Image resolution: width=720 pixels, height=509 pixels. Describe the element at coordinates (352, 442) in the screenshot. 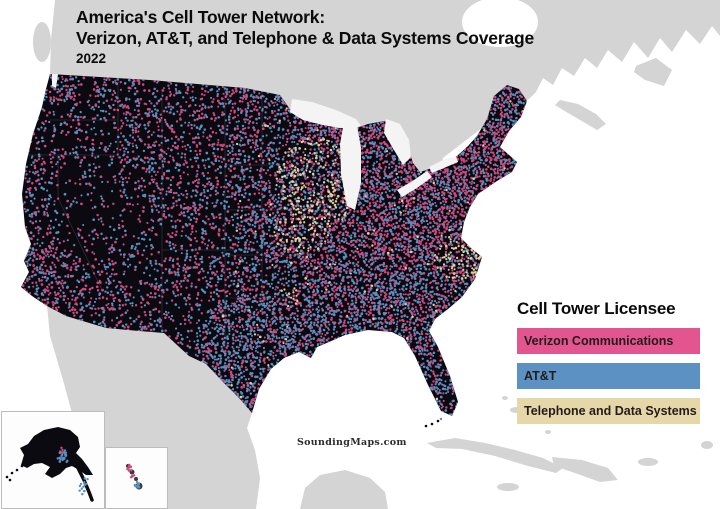

I see `attribution-text: SoundingMaps.com` at that location.